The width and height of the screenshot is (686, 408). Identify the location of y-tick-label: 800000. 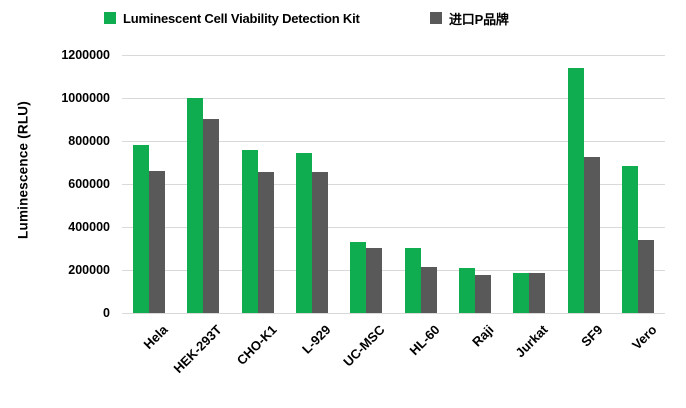
(89, 141).